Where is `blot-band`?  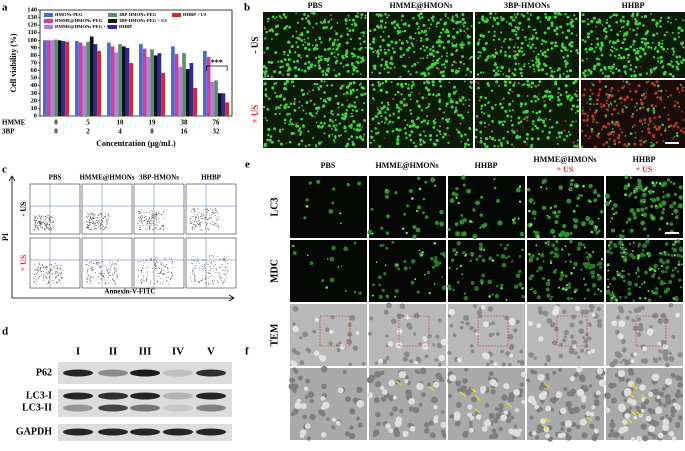 blot-band is located at coordinates (145, 408).